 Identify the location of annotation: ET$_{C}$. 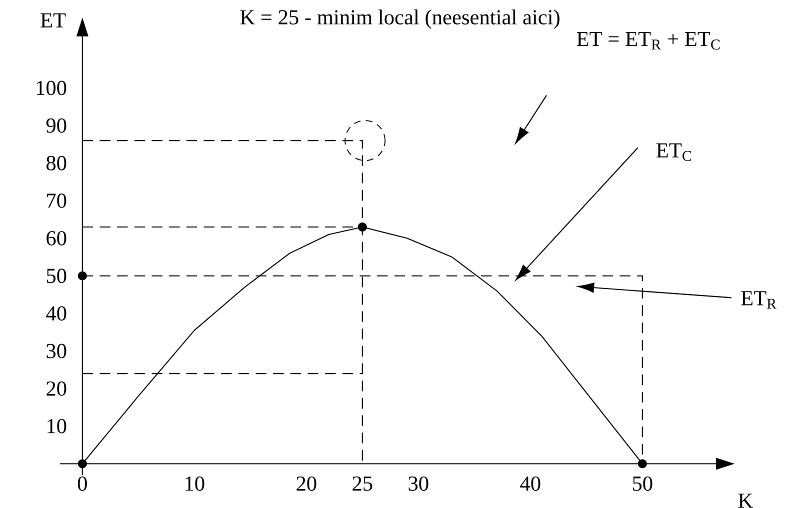
(674, 152).